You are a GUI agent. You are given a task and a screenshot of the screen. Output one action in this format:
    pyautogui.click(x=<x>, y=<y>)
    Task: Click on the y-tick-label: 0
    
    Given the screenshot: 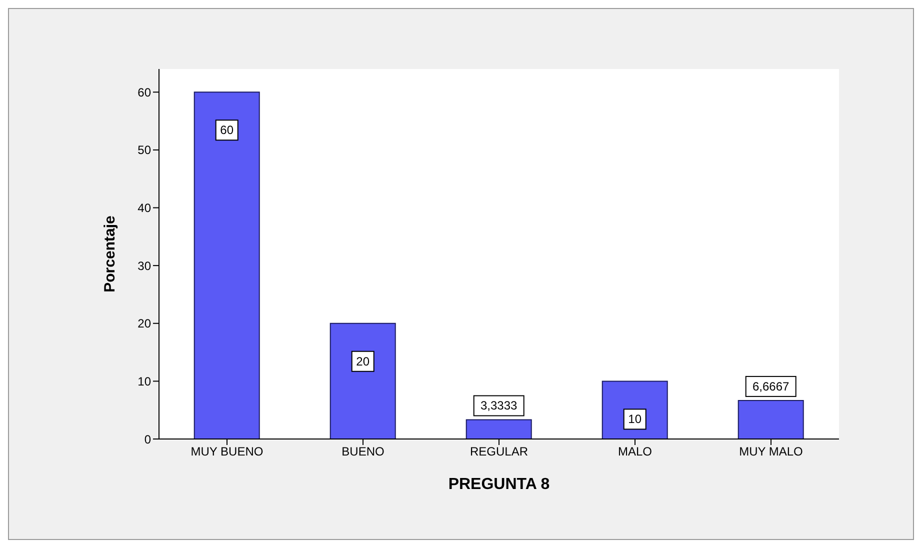 What is the action you would take?
    pyautogui.click(x=148, y=439)
    